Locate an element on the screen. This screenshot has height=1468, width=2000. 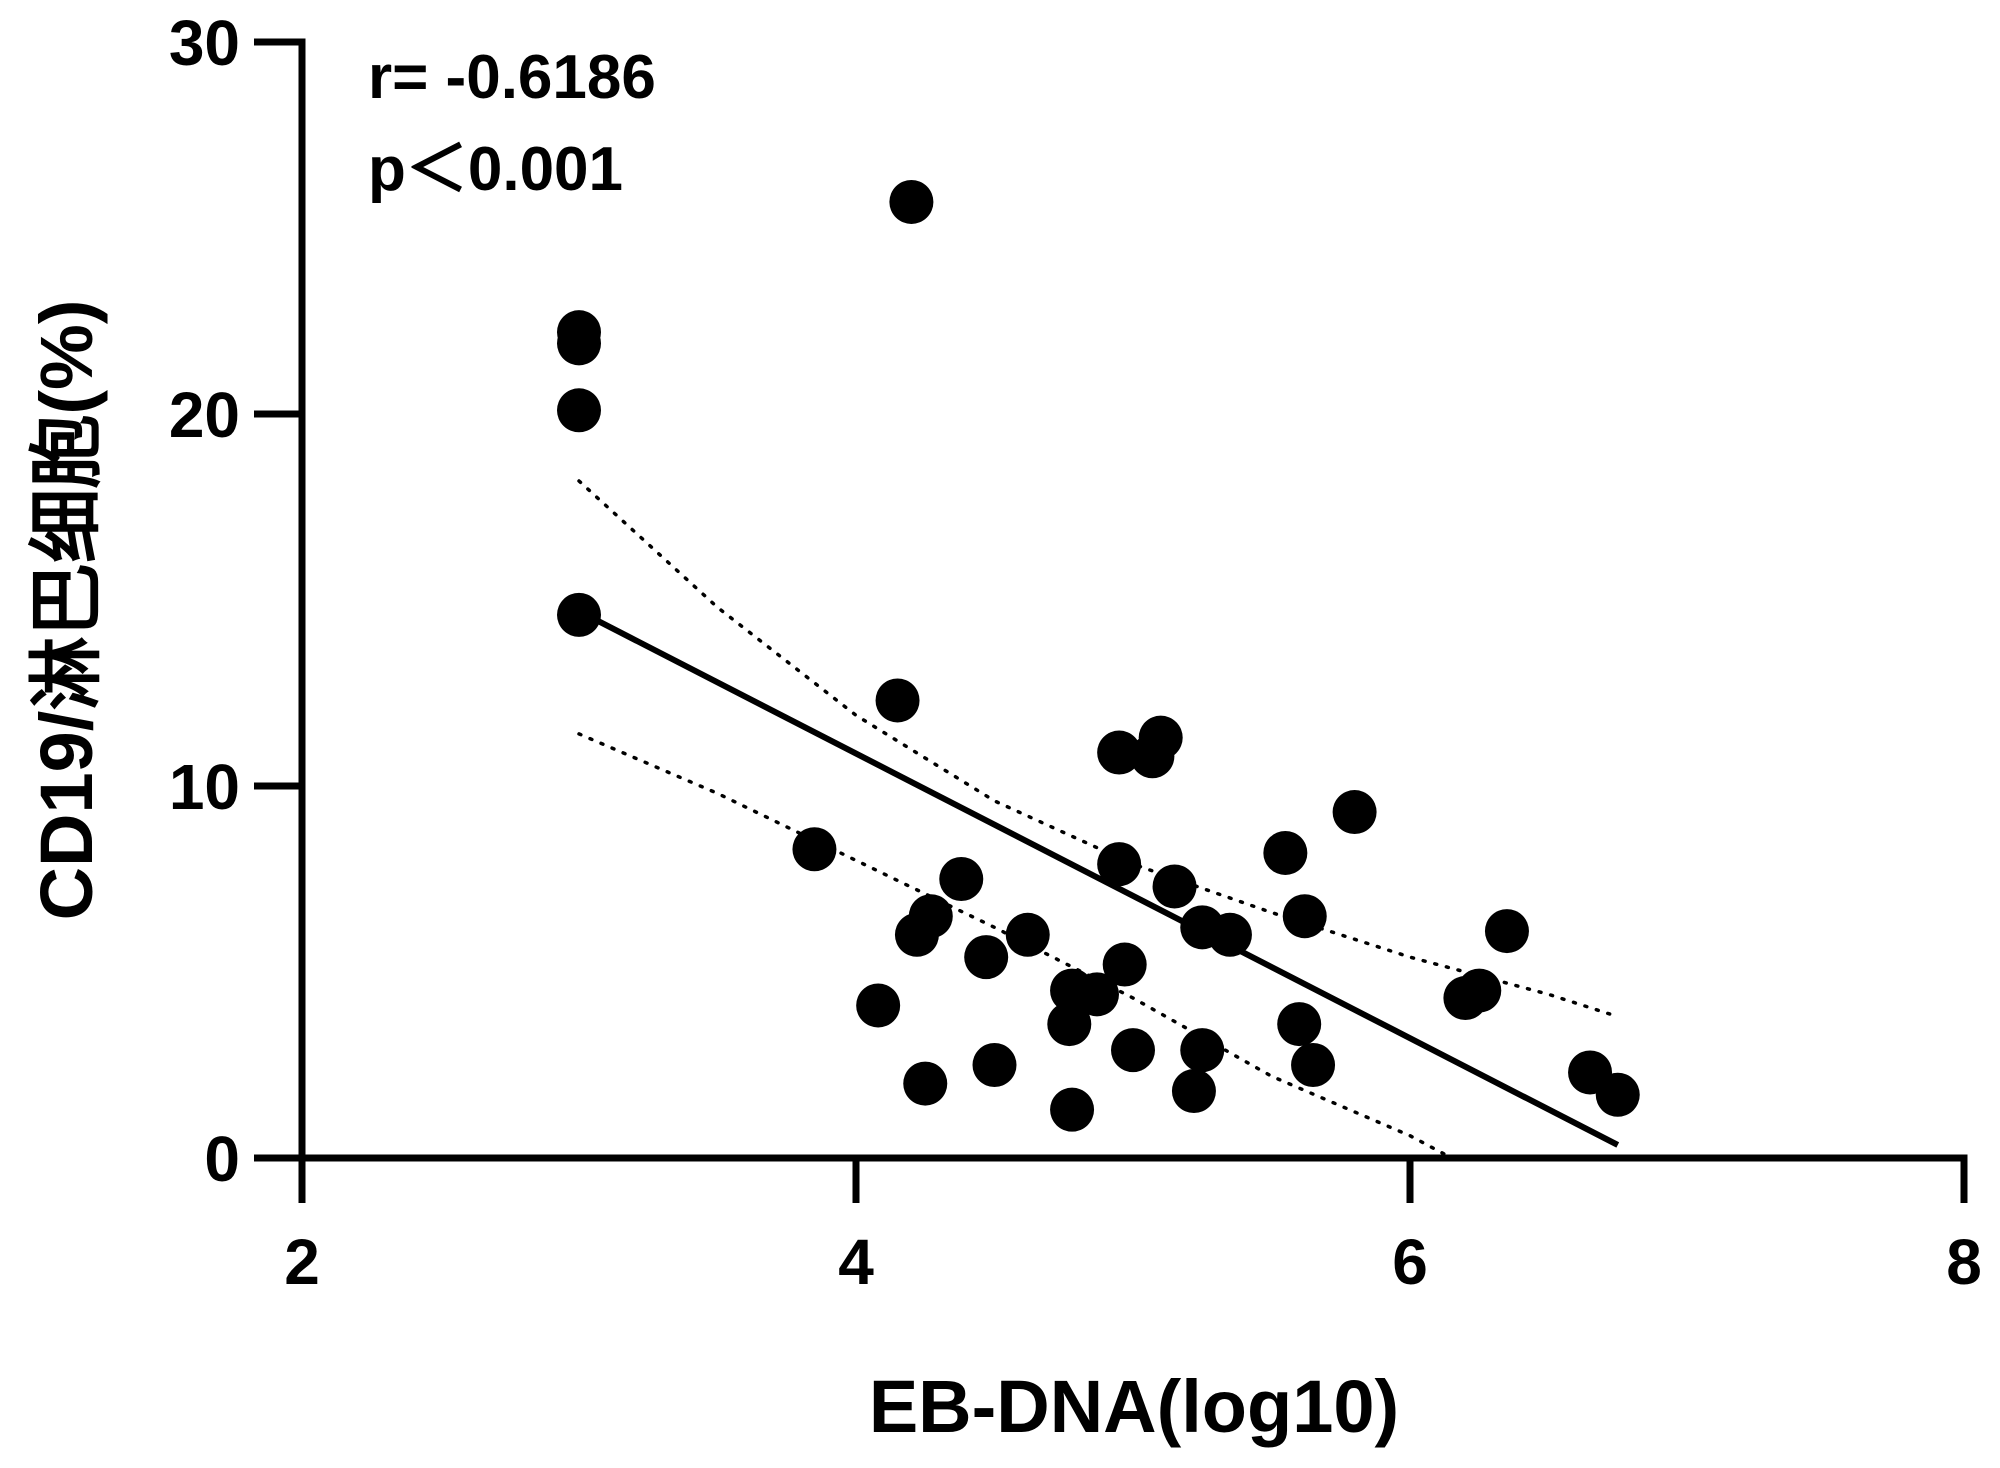
x-tick-label: 4 is located at coordinates (856, 1262).